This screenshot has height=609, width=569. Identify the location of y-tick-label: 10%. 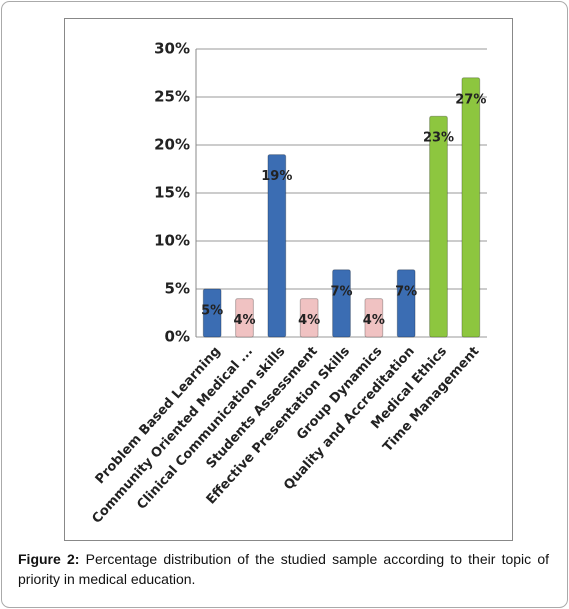
(172, 241).